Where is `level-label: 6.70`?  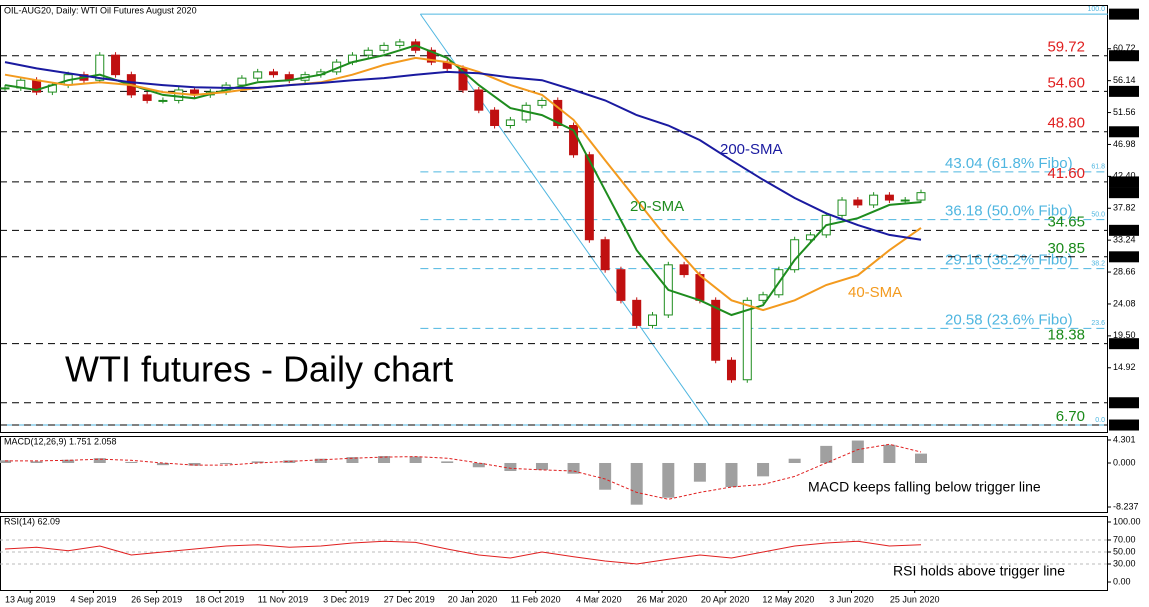 level-label: 6.70 is located at coordinates (1070, 416).